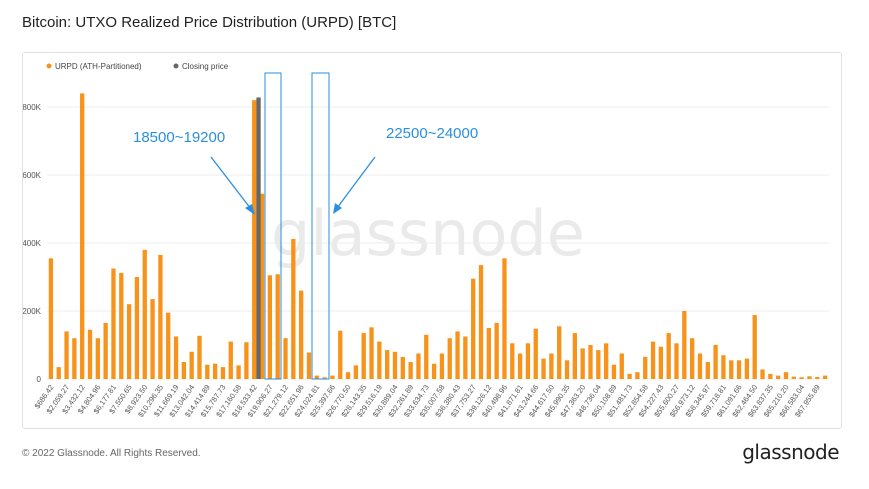 The image size is (869, 489). I want to click on y-tick-label: 200K, so click(32, 311).